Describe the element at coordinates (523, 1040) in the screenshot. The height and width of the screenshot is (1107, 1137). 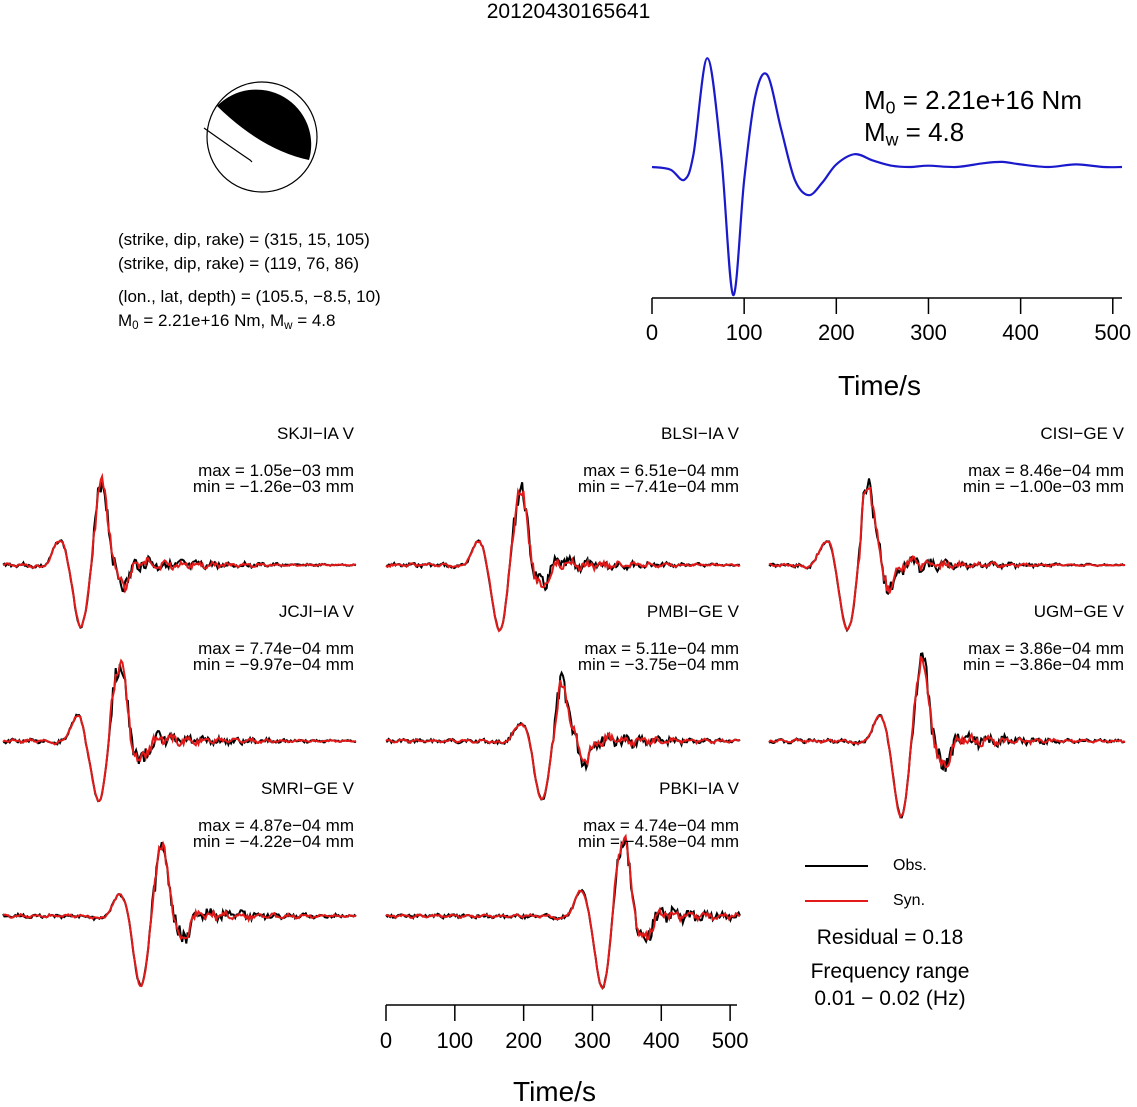
I see `wave-tick-label: 200` at that location.